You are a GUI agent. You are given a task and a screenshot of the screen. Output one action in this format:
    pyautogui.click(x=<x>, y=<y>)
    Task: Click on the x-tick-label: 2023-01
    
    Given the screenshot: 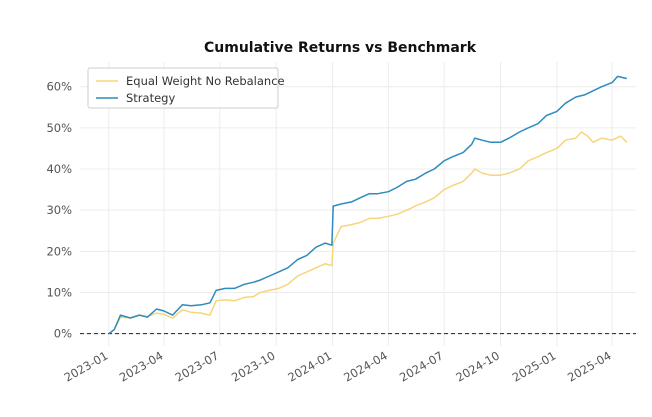 What is the action you would take?
    pyautogui.click(x=86, y=366)
    